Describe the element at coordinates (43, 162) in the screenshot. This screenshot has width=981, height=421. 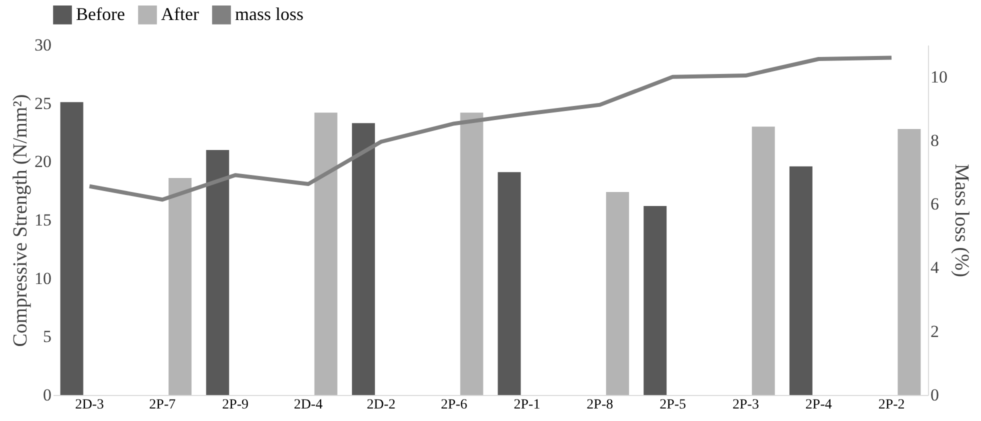
I see `y-tick-label: 20` at that location.